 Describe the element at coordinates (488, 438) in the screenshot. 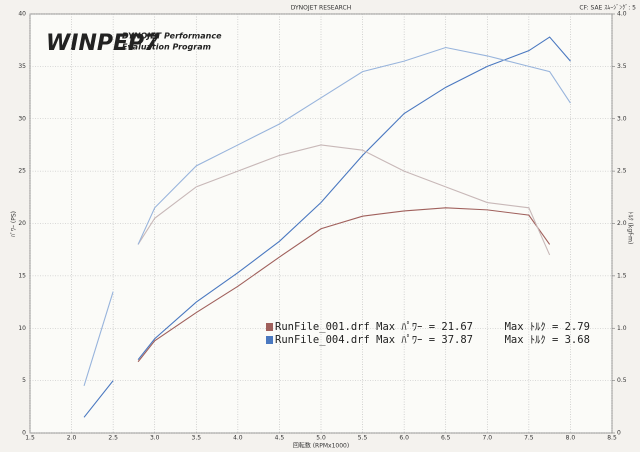

I see `x-tick-label: 7.0` at that location.